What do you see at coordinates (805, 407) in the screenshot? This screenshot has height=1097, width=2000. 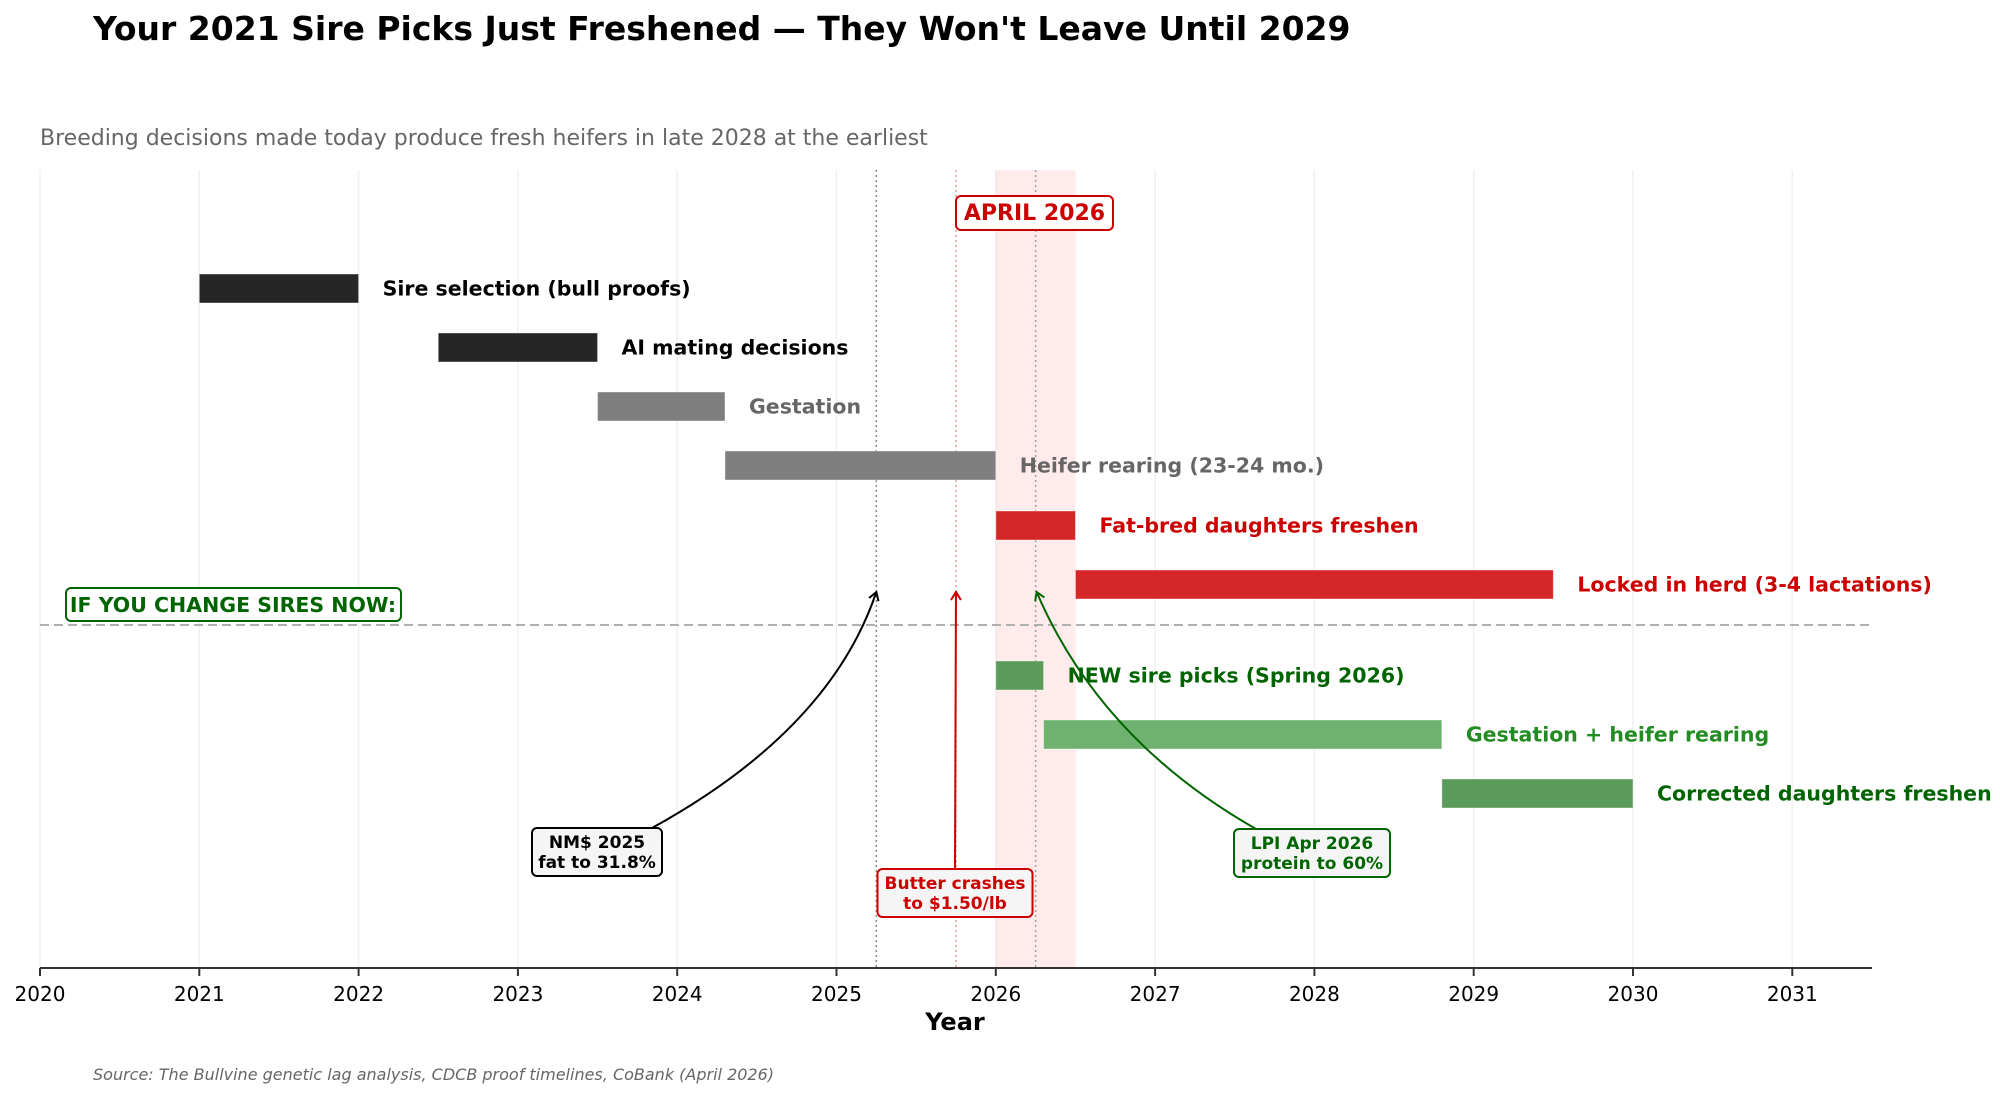 I see `bar-label: Gestation` at bounding box center [805, 407].